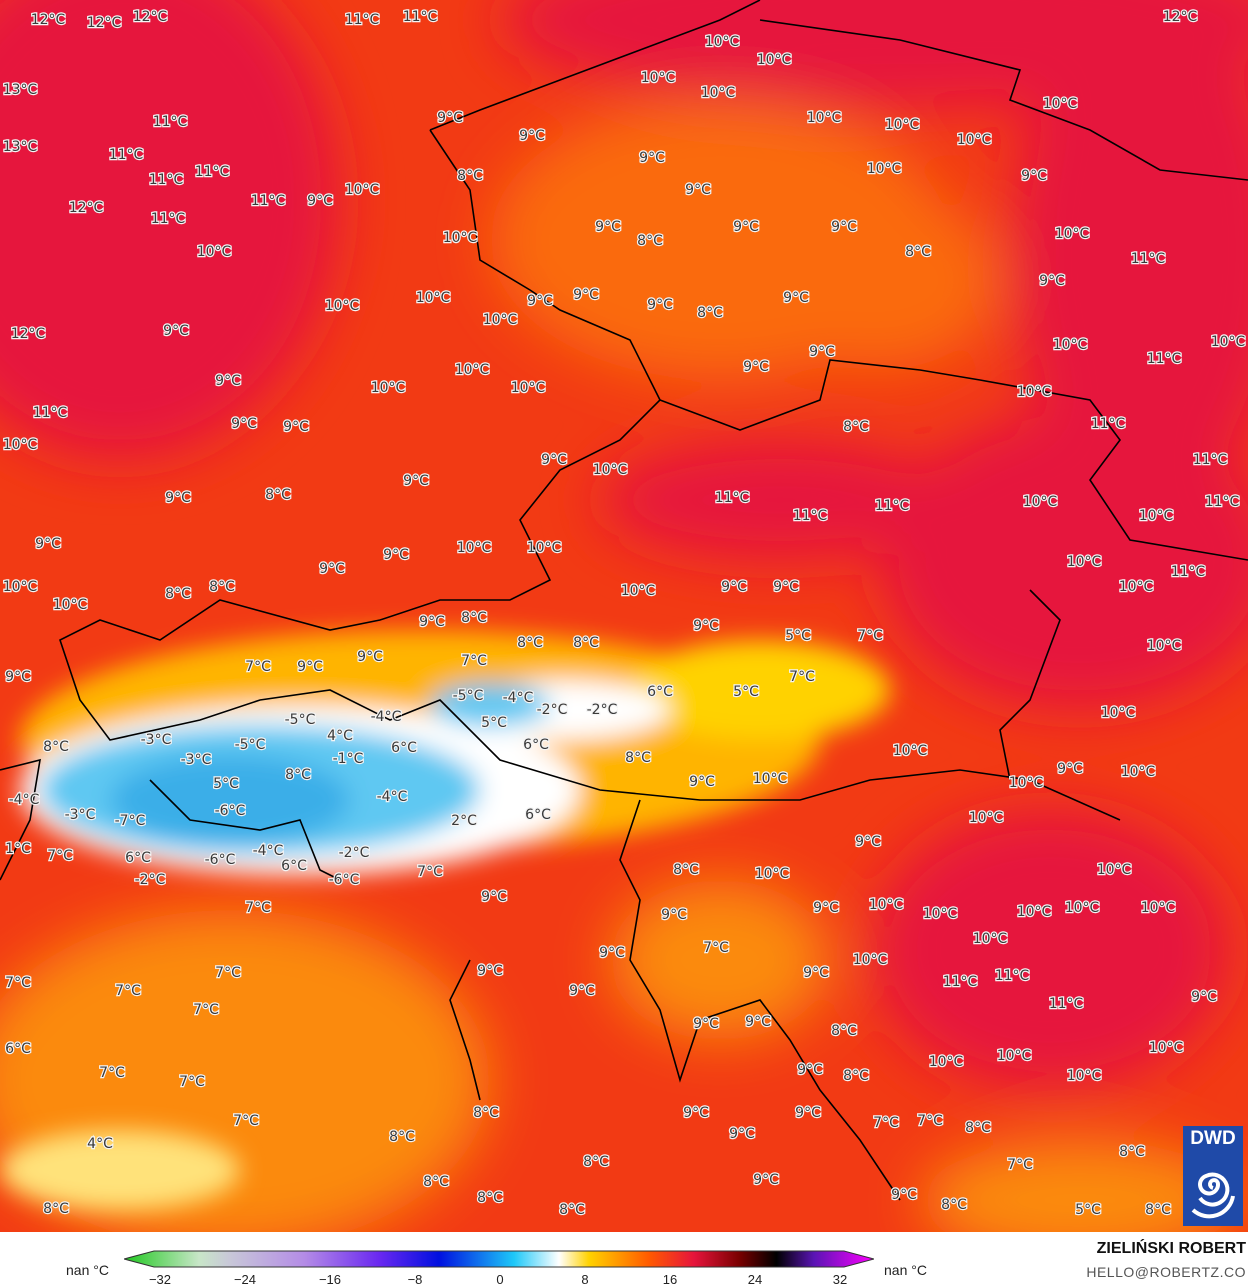 The image size is (1248, 1287). What do you see at coordinates (160, 1279) in the screenshot?
I see `legend-tick: −32` at bounding box center [160, 1279].